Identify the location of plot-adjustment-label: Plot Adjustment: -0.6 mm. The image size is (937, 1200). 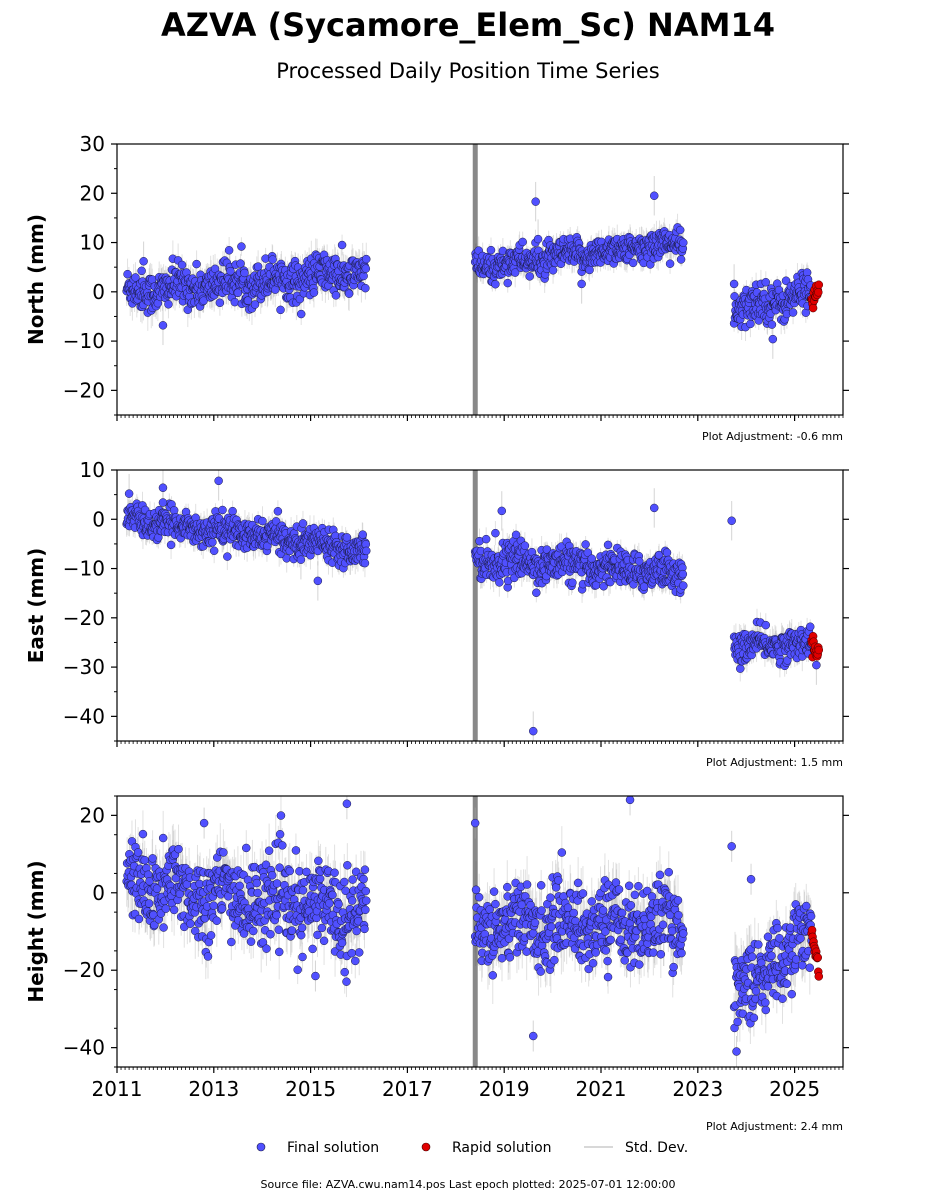
(772, 436).